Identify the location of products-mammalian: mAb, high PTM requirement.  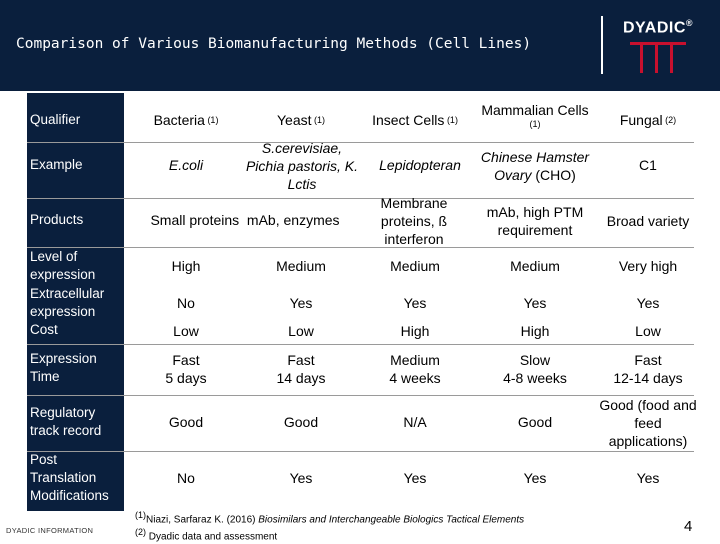
(535, 221).